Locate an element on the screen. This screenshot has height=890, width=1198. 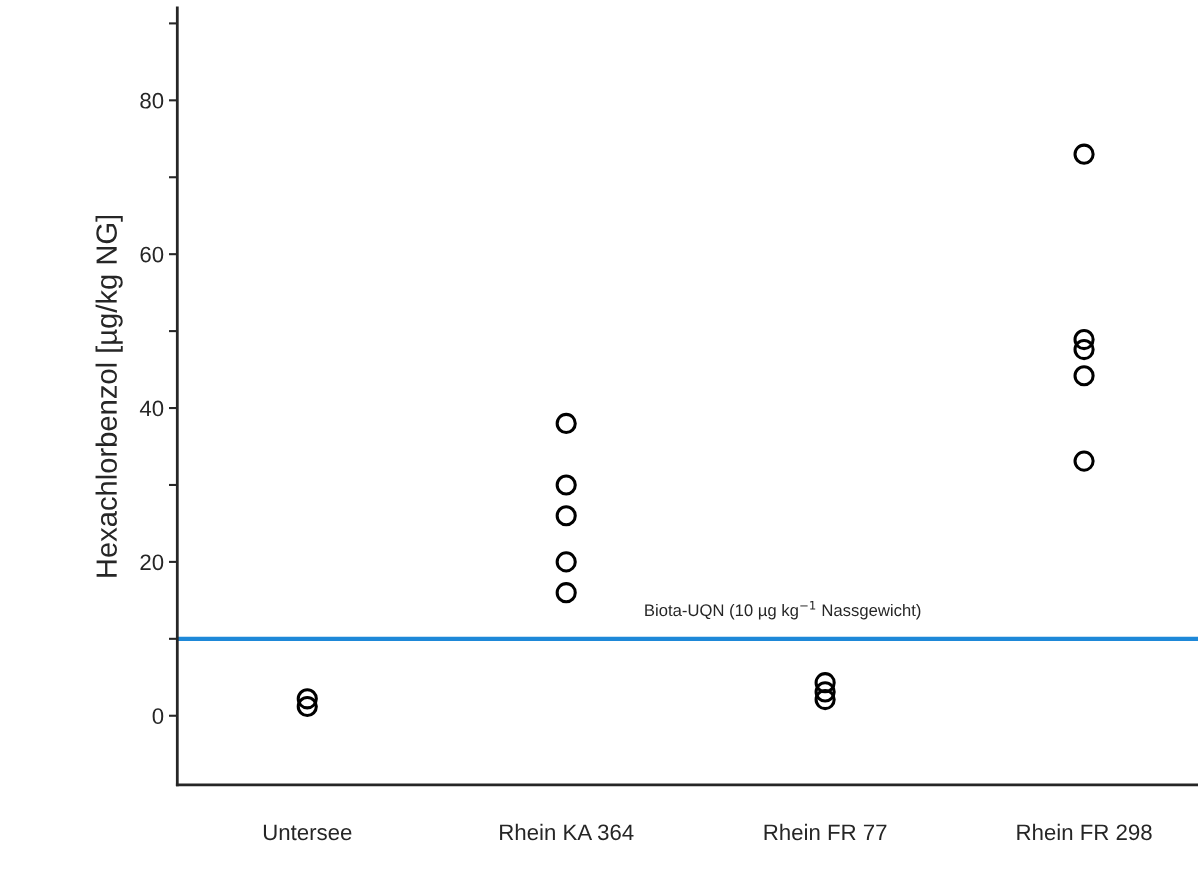
y-tick-label: 80 is located at coordinates (152, 100).